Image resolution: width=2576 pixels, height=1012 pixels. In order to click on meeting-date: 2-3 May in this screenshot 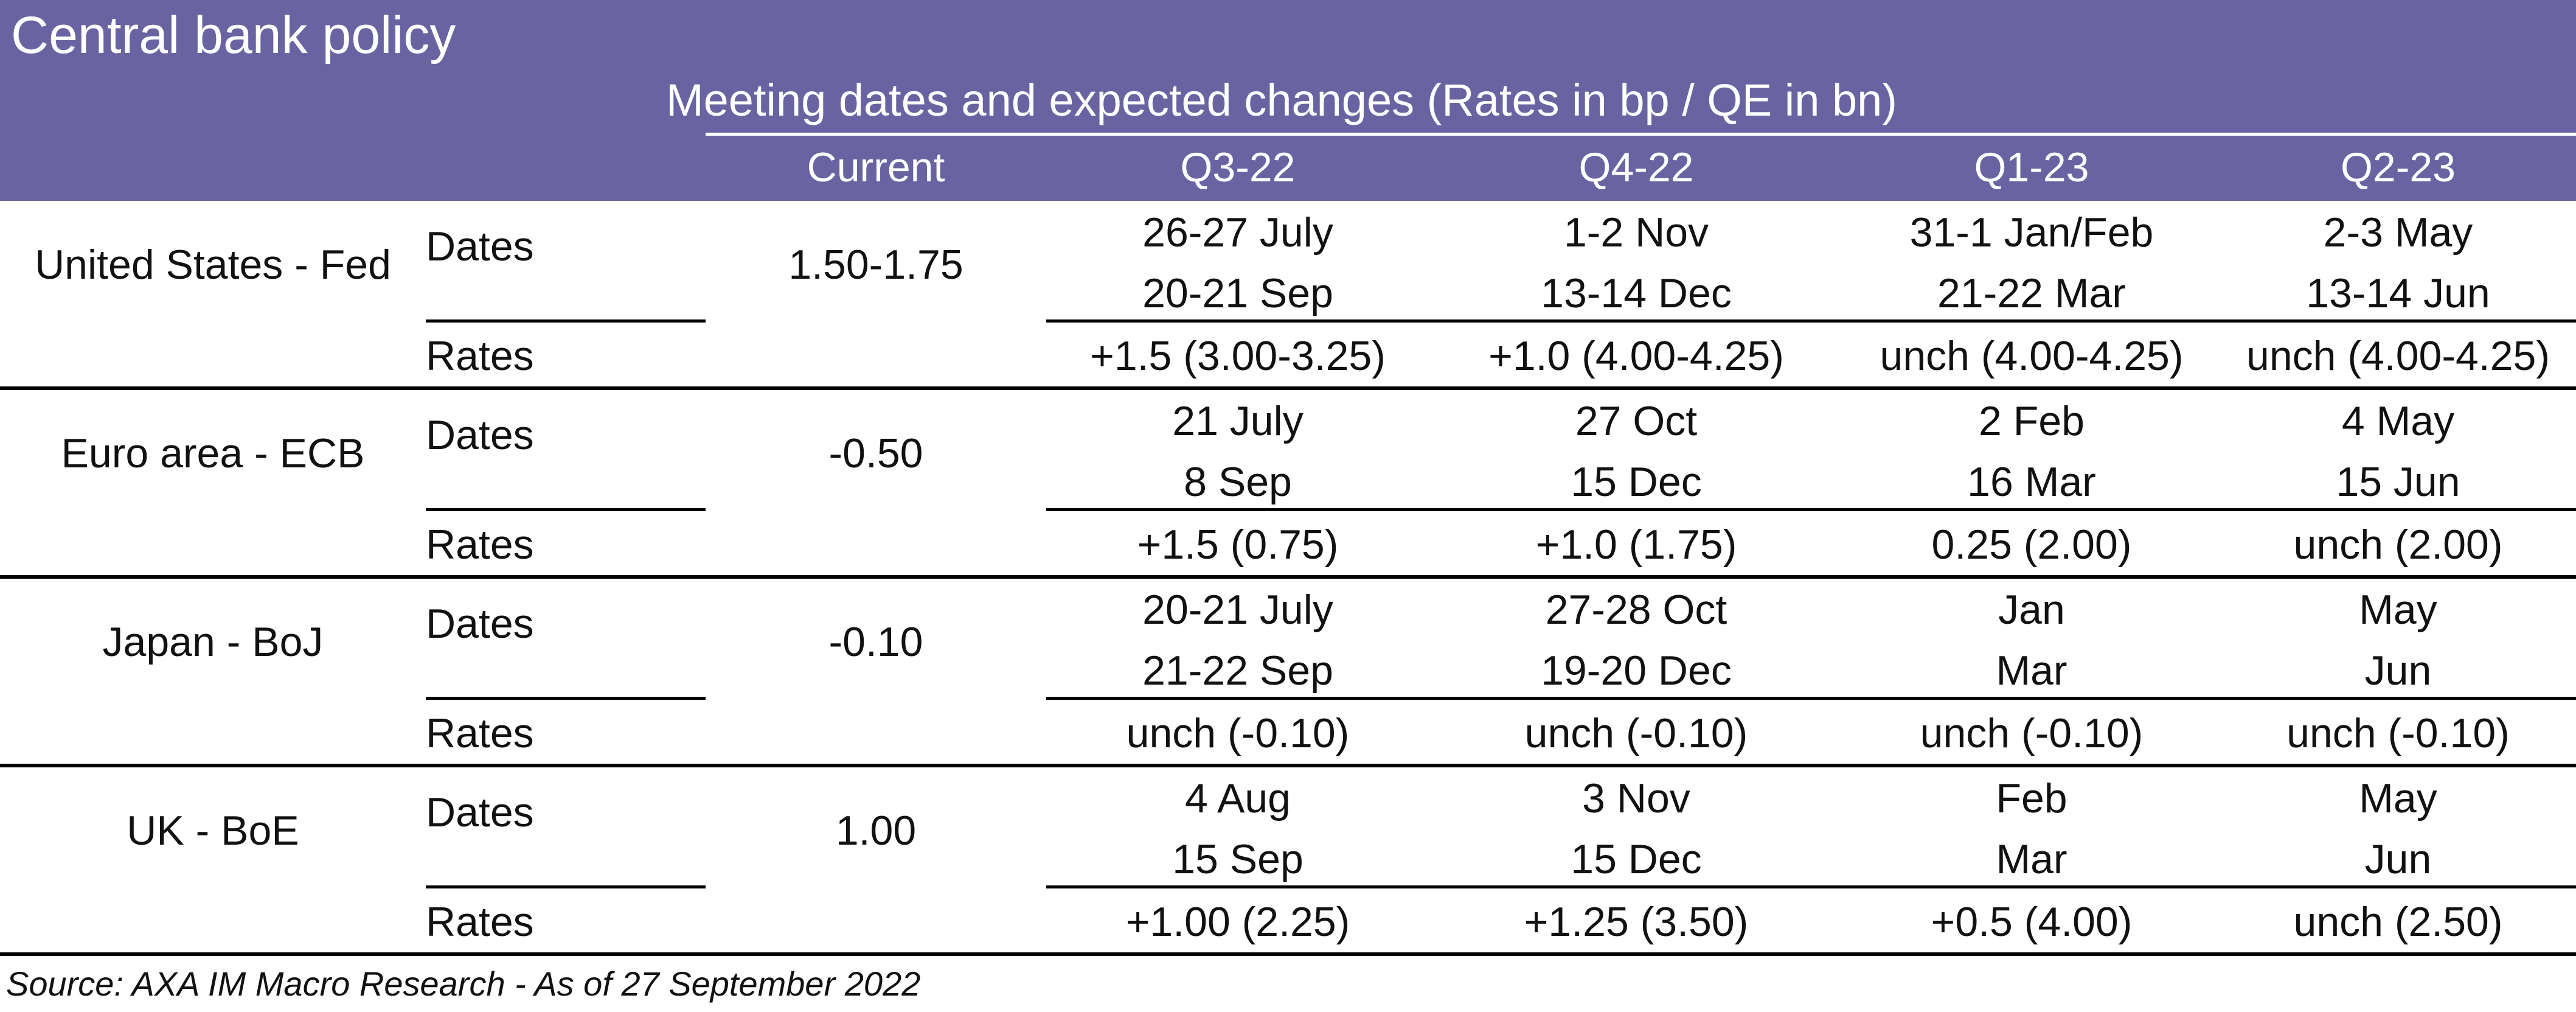, I will do `click(2398, 232)`.